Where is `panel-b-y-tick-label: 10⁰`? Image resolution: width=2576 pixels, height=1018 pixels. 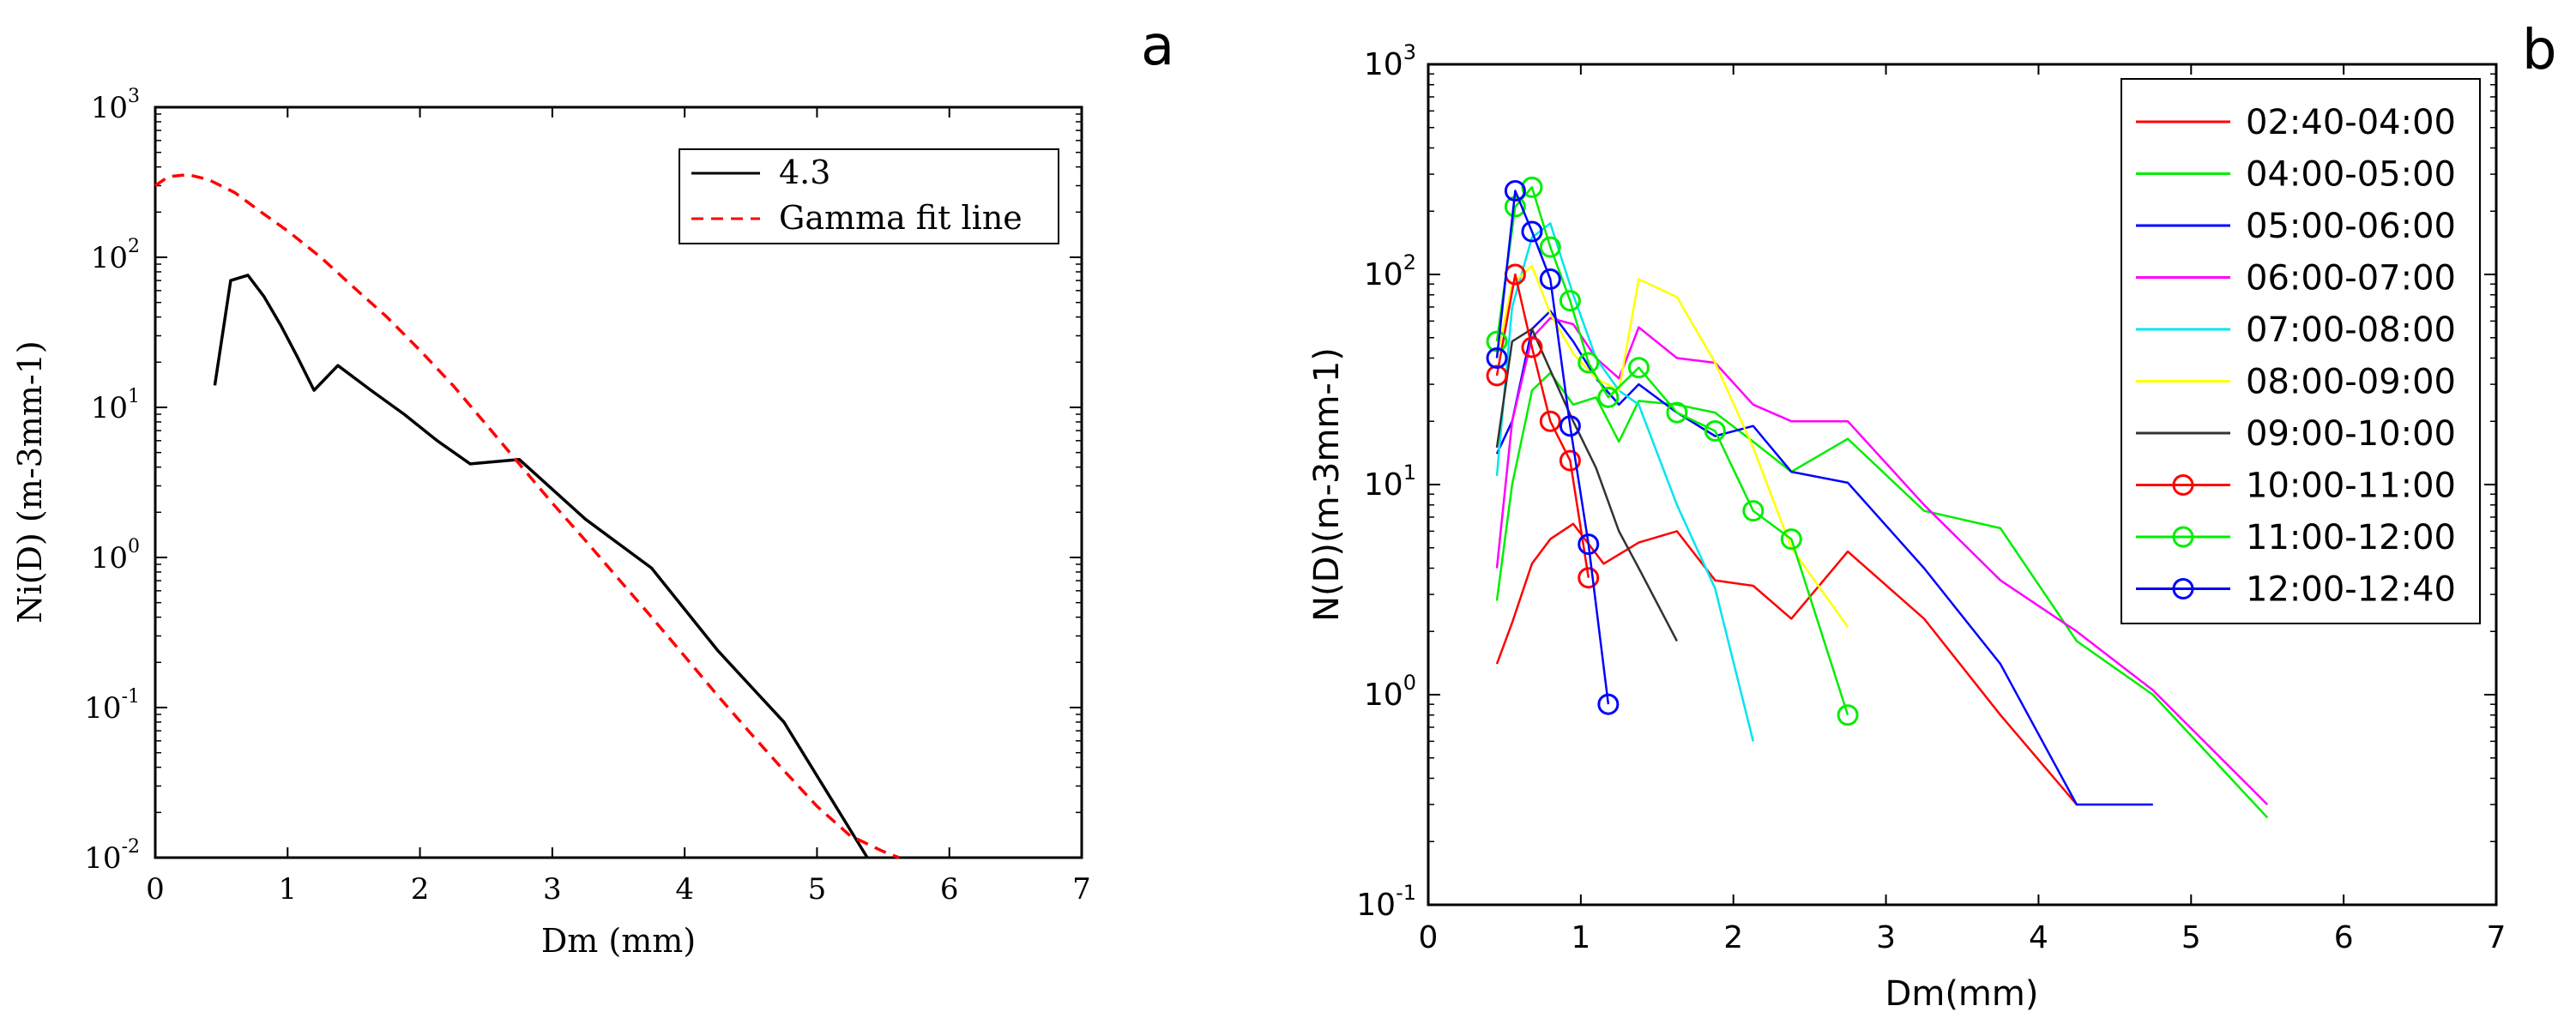
panel-b-y-tick-label: 10⁰ is located at coordinates (1390, 692).